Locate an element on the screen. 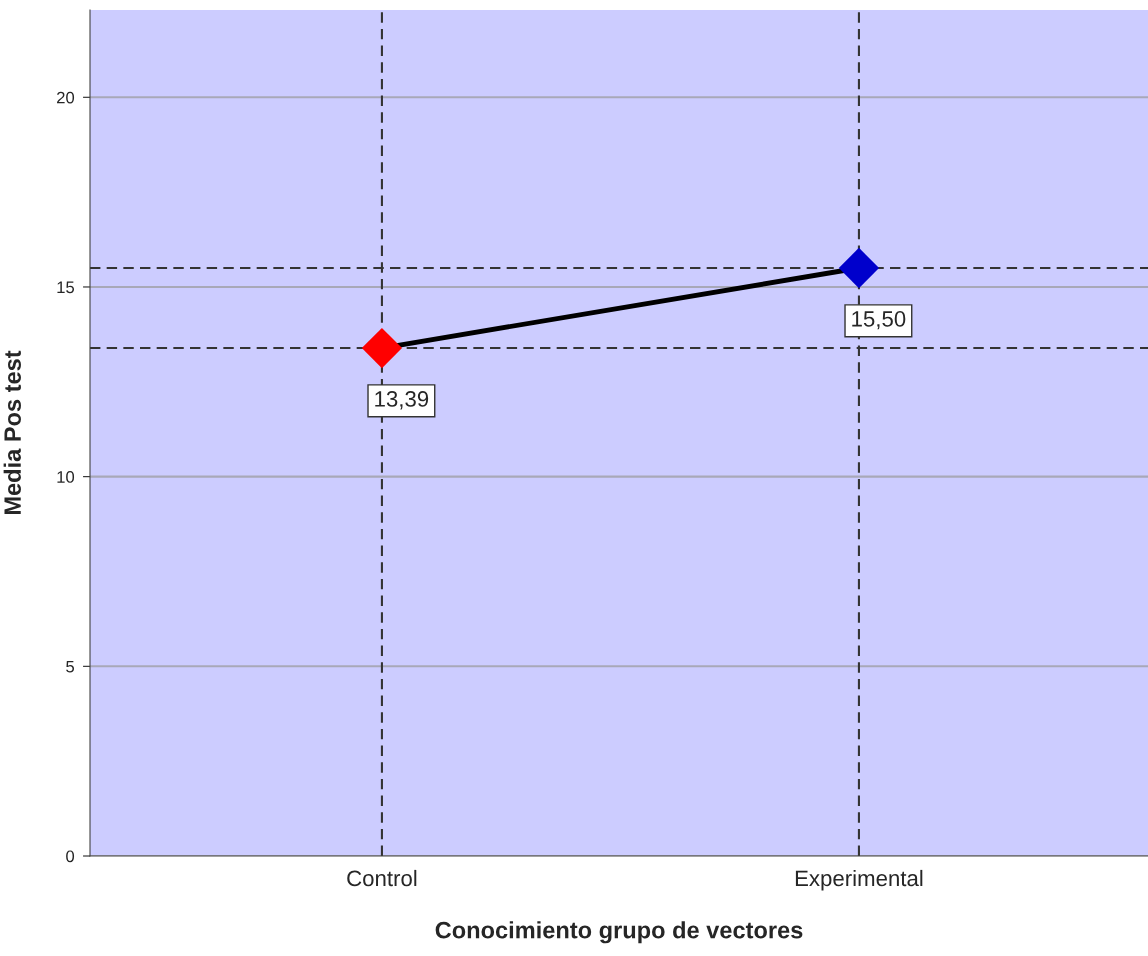 Image resolution: width=1148 pixels, height=956 pixels. y-axis-title: Media Pos test is located at coordinates (12, 432).